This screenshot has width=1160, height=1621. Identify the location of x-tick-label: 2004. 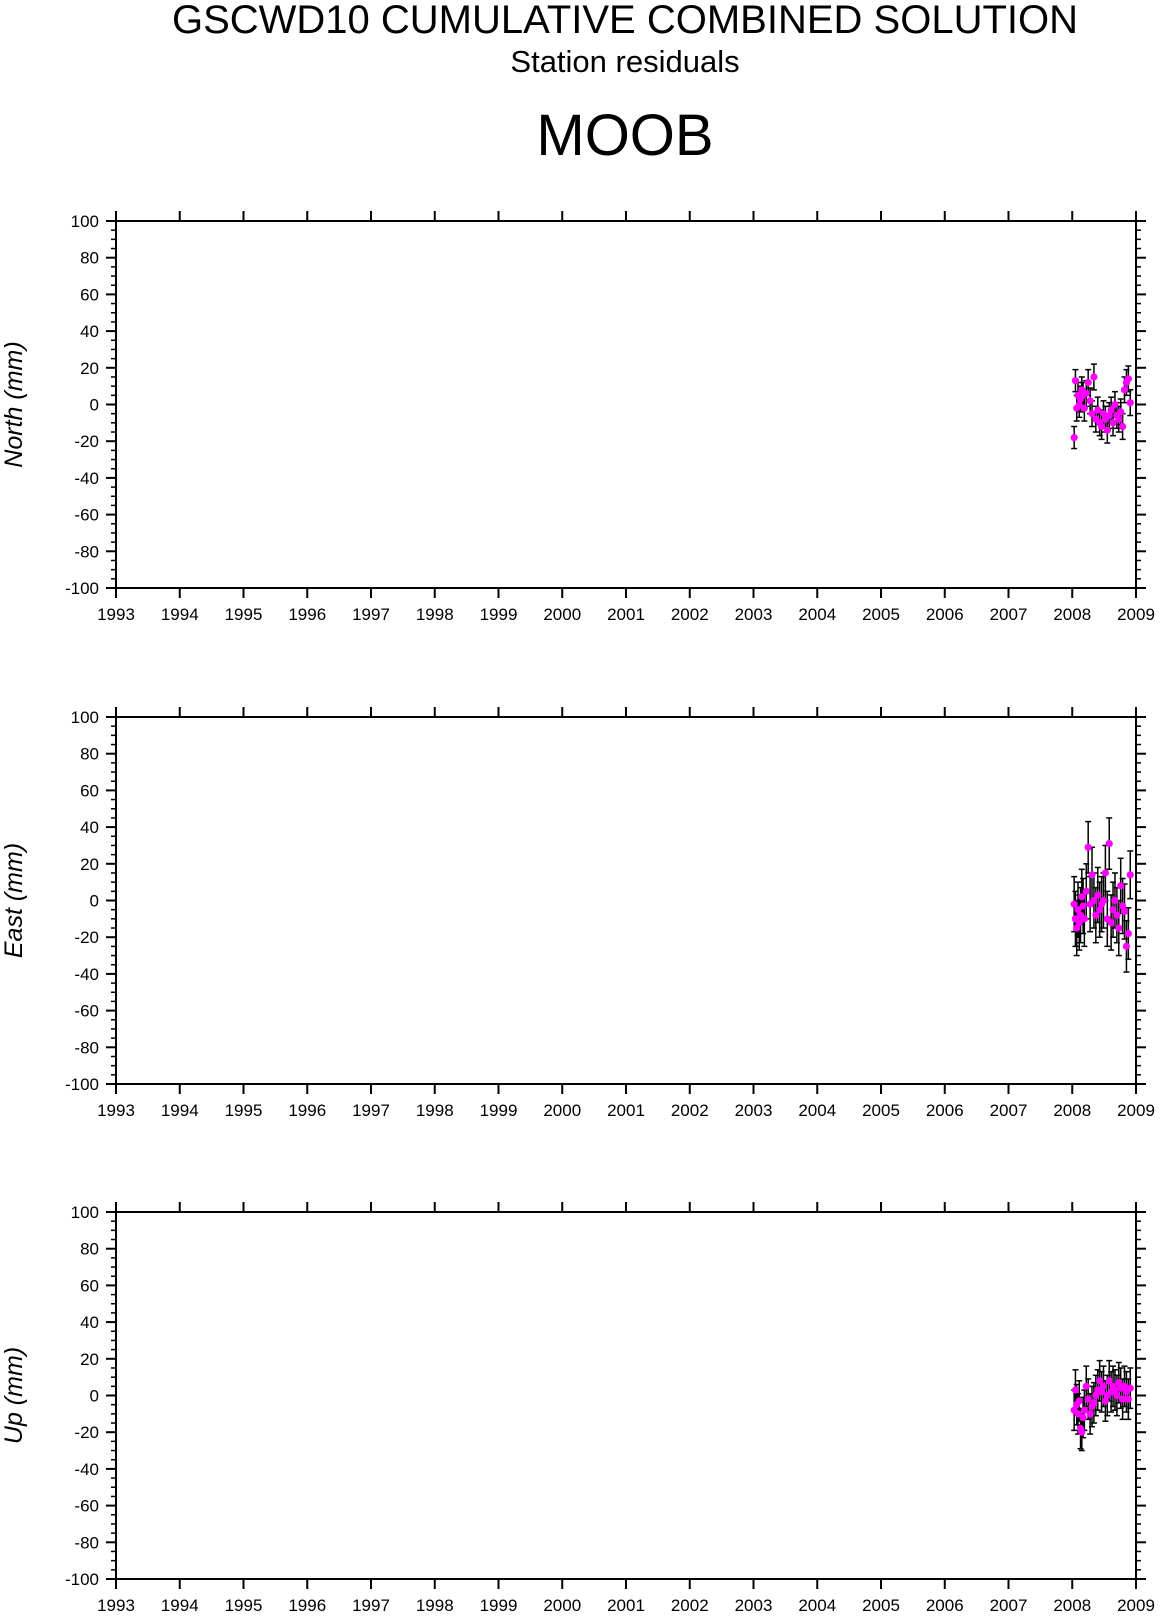
(817, 1605).